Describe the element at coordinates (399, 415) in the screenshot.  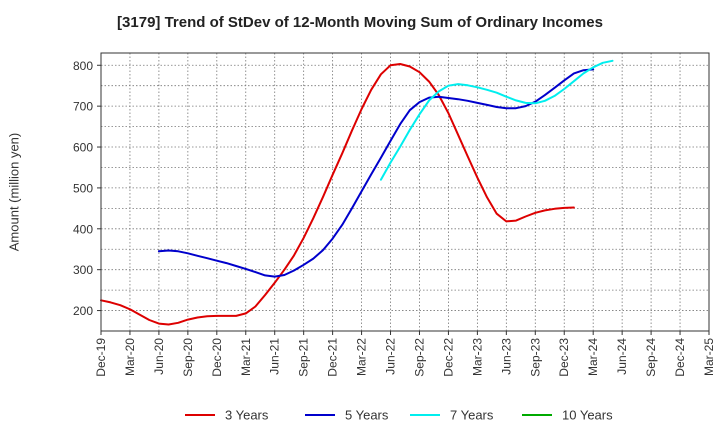
I see `legend: 3 Years 5 Years 7 Years 10 Years` at that location.